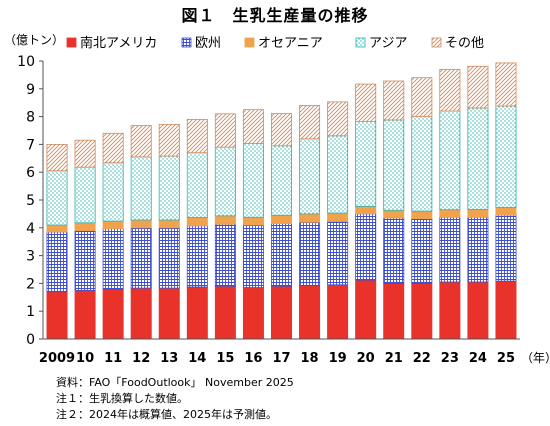  What do you see at coordinates (208, 43) in the screenshot?
I see `legend-label: 欧州` at bounding box center [208, 43].